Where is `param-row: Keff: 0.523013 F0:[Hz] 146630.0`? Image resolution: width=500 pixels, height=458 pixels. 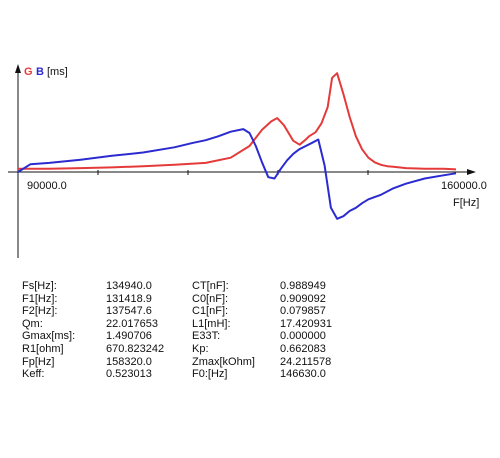
param-row: Keff: 0.523013 F0:[Hz] 146630.0 is located at coordinates (196, 374).